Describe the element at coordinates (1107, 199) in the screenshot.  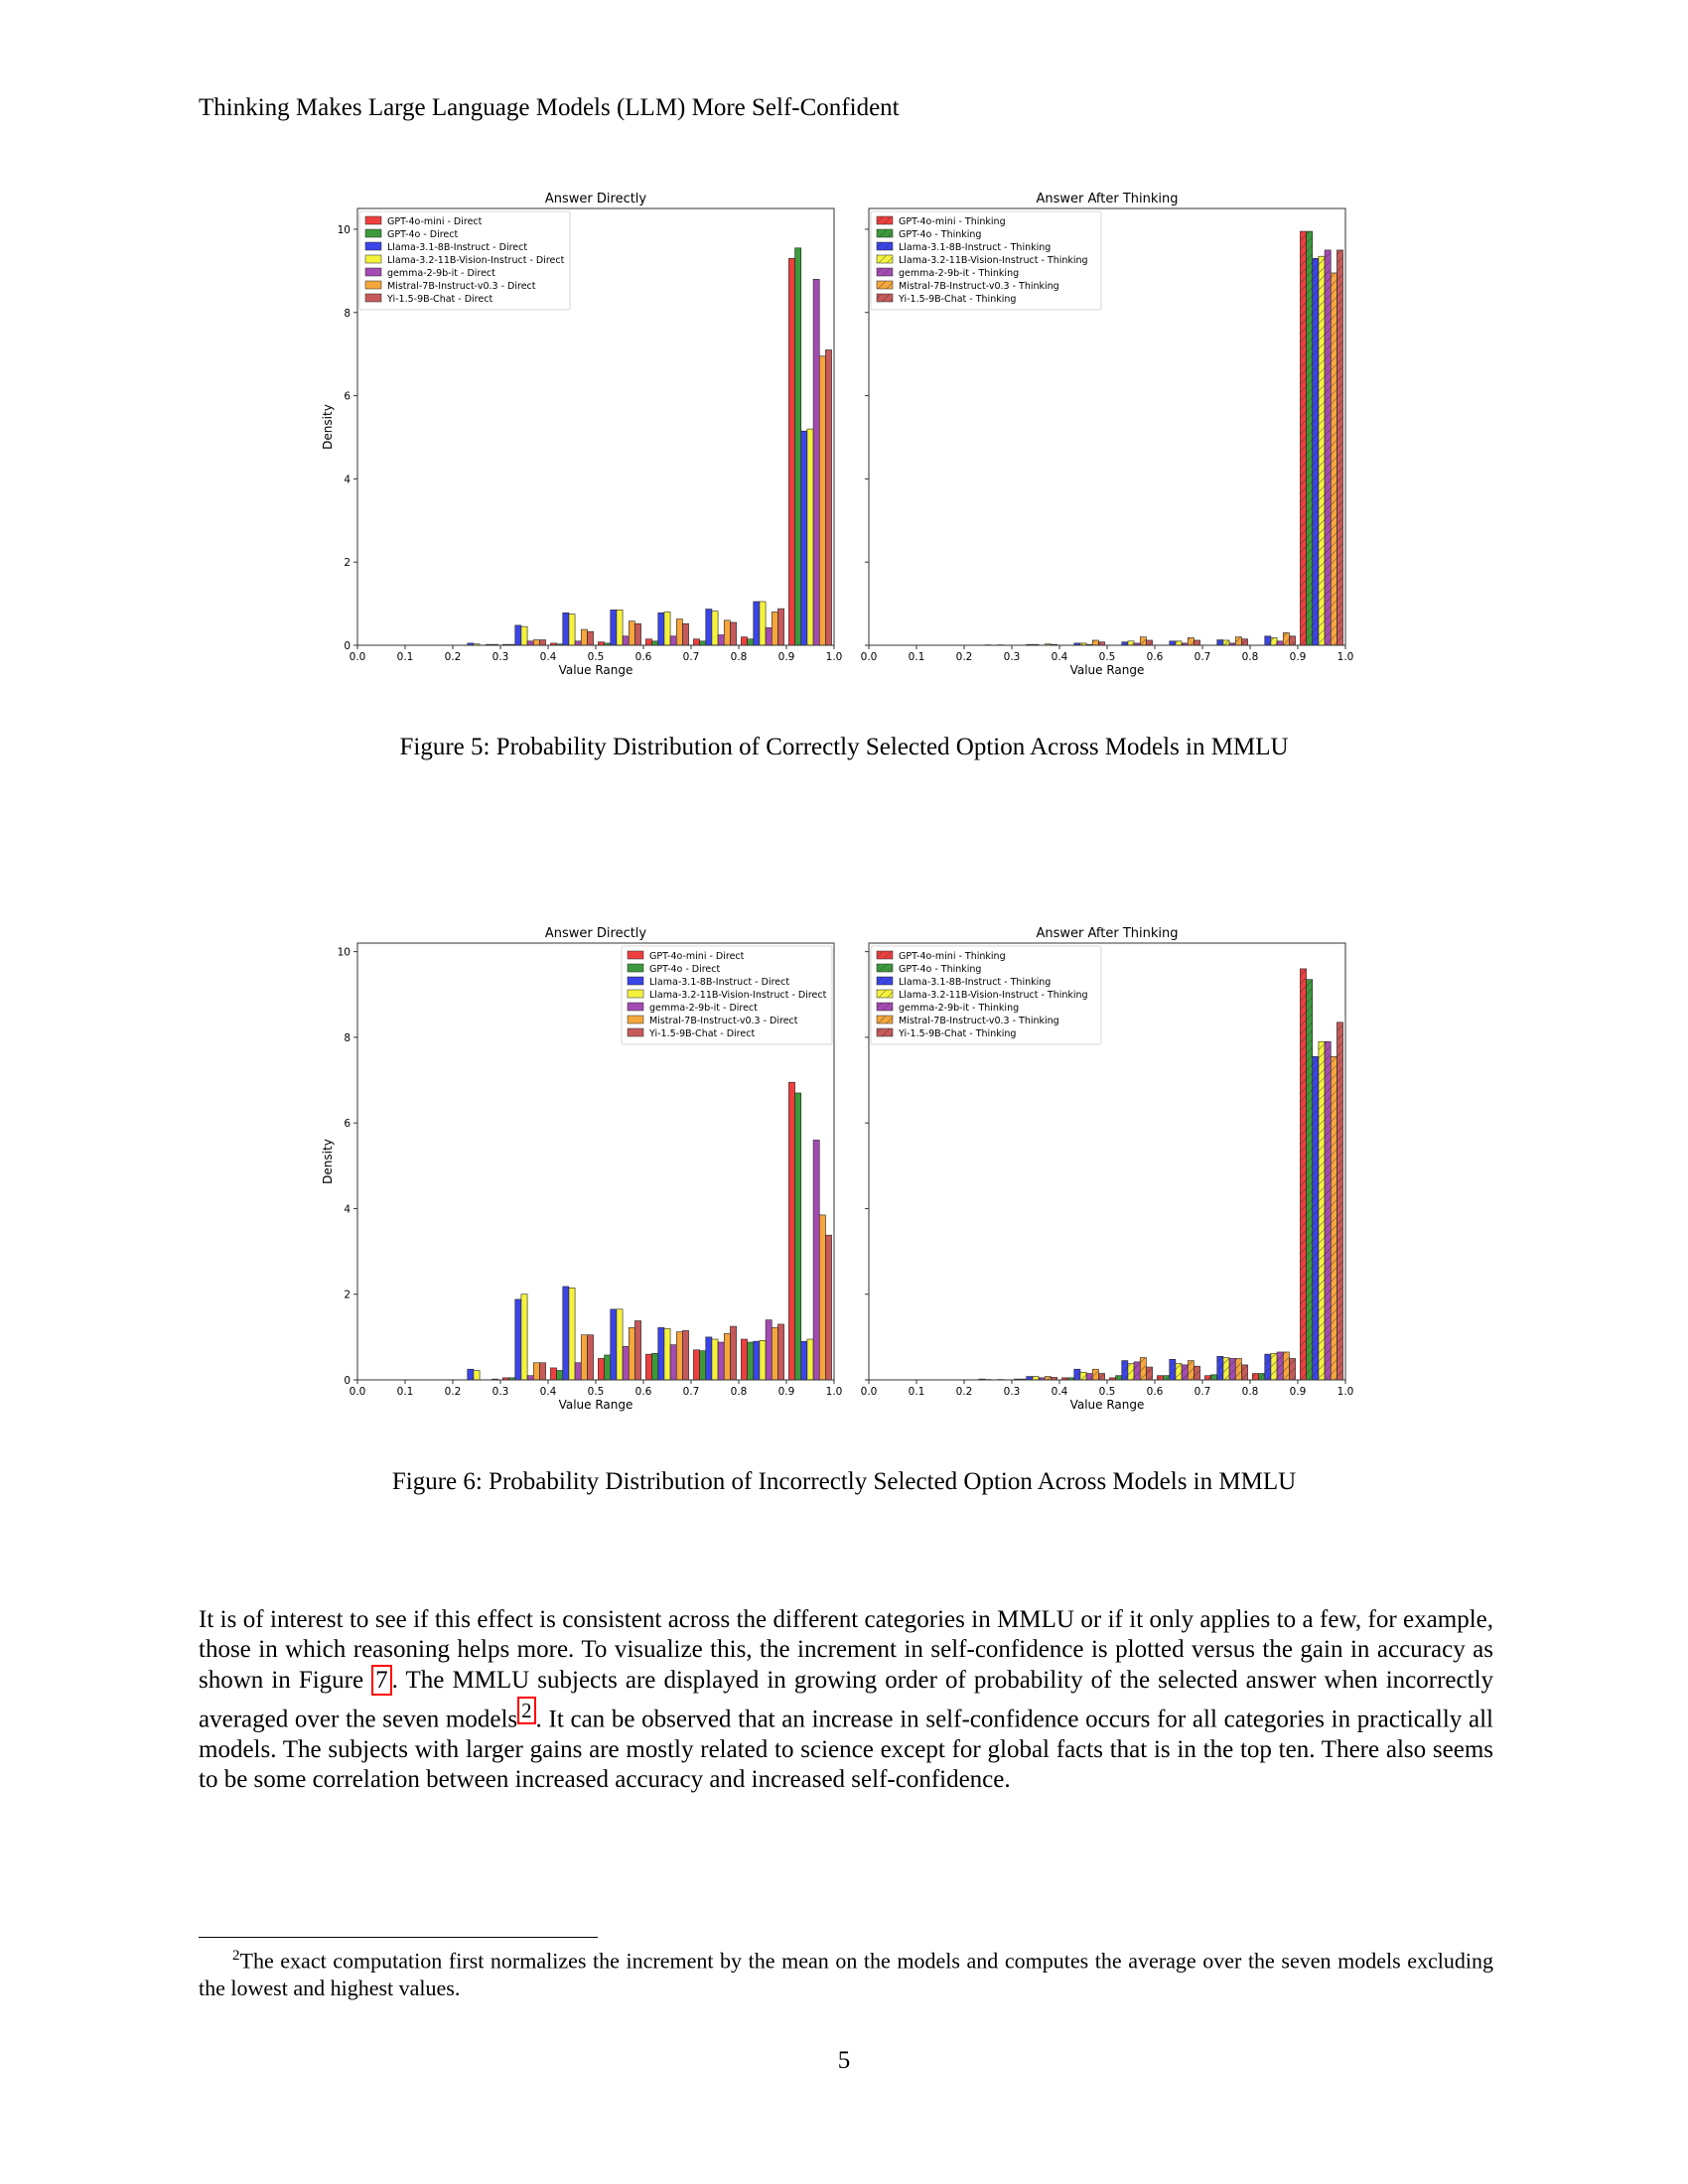
I see `chart-title: Answer After Thinking` at that location.